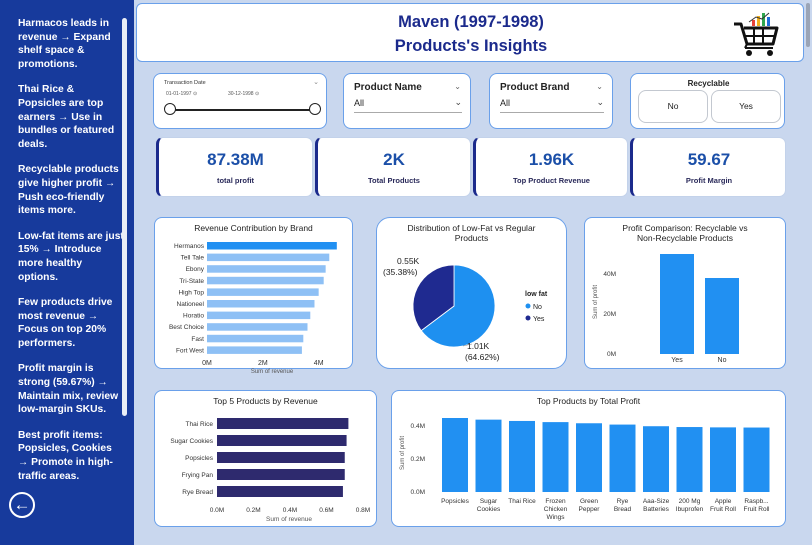  What do you see at coordinates (388, 87) in the screenshot?
I see `product-name-label: Product Name` at bounding box center [388, 87].